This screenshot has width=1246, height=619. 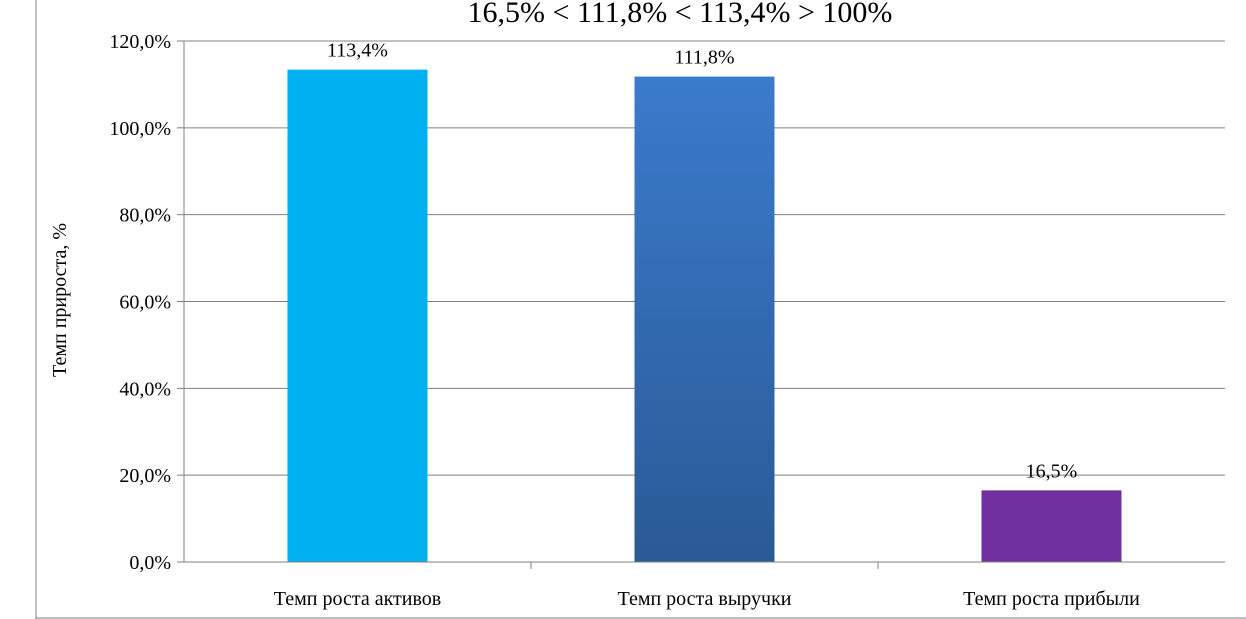 What do you see at coordinates (1051, 599) in the screenshot?
I see `x-tick-label: Темп роста прибыли` at bounding box center [1051, 599].